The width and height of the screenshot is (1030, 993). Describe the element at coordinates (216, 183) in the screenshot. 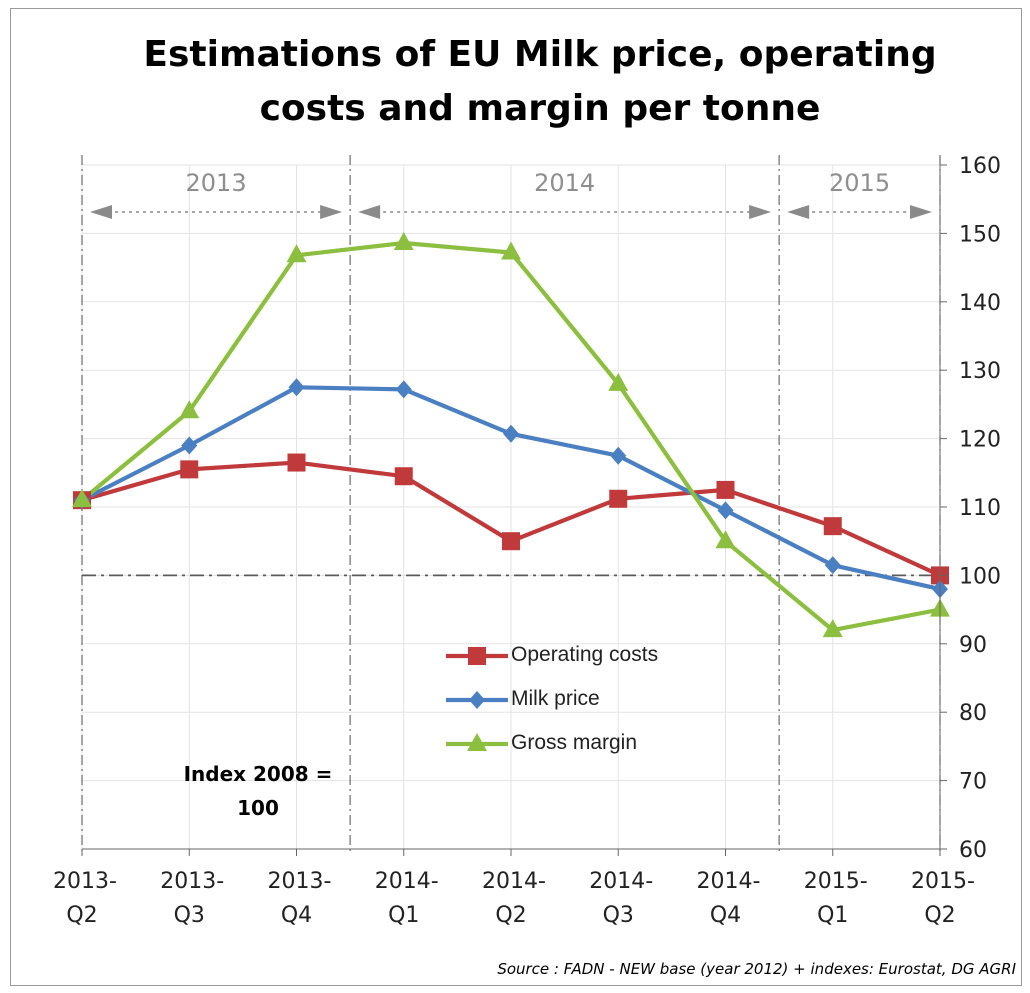

I see `year-label: 2013` at that location.